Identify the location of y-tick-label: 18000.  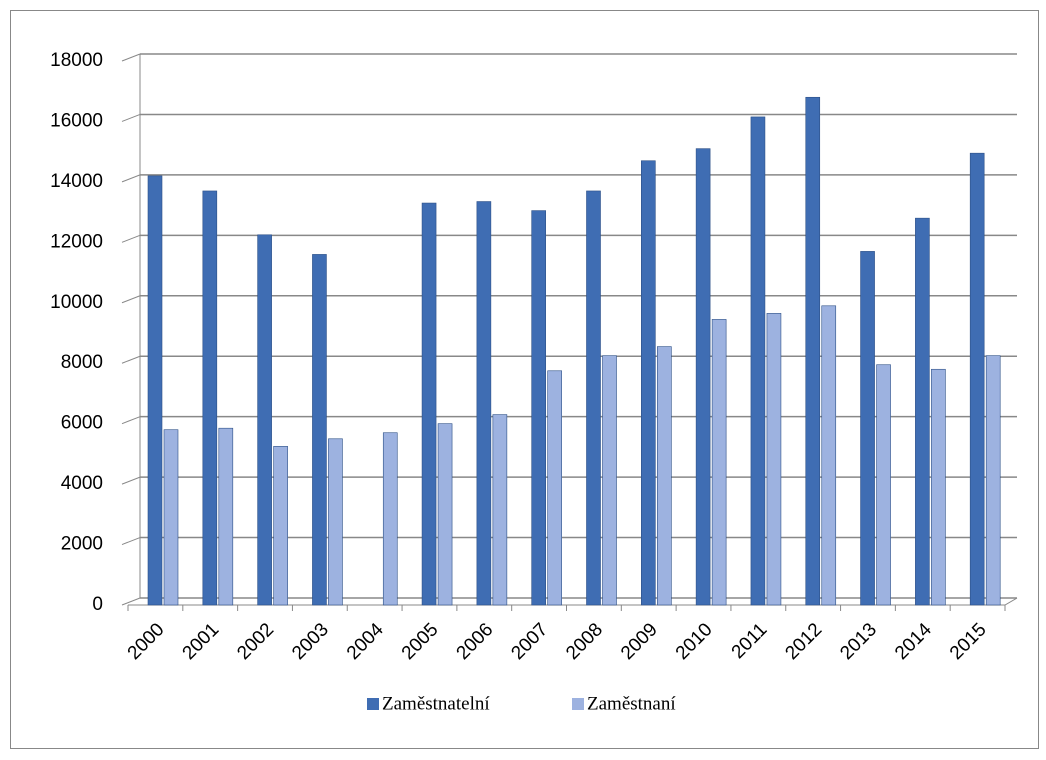
(76, 60).